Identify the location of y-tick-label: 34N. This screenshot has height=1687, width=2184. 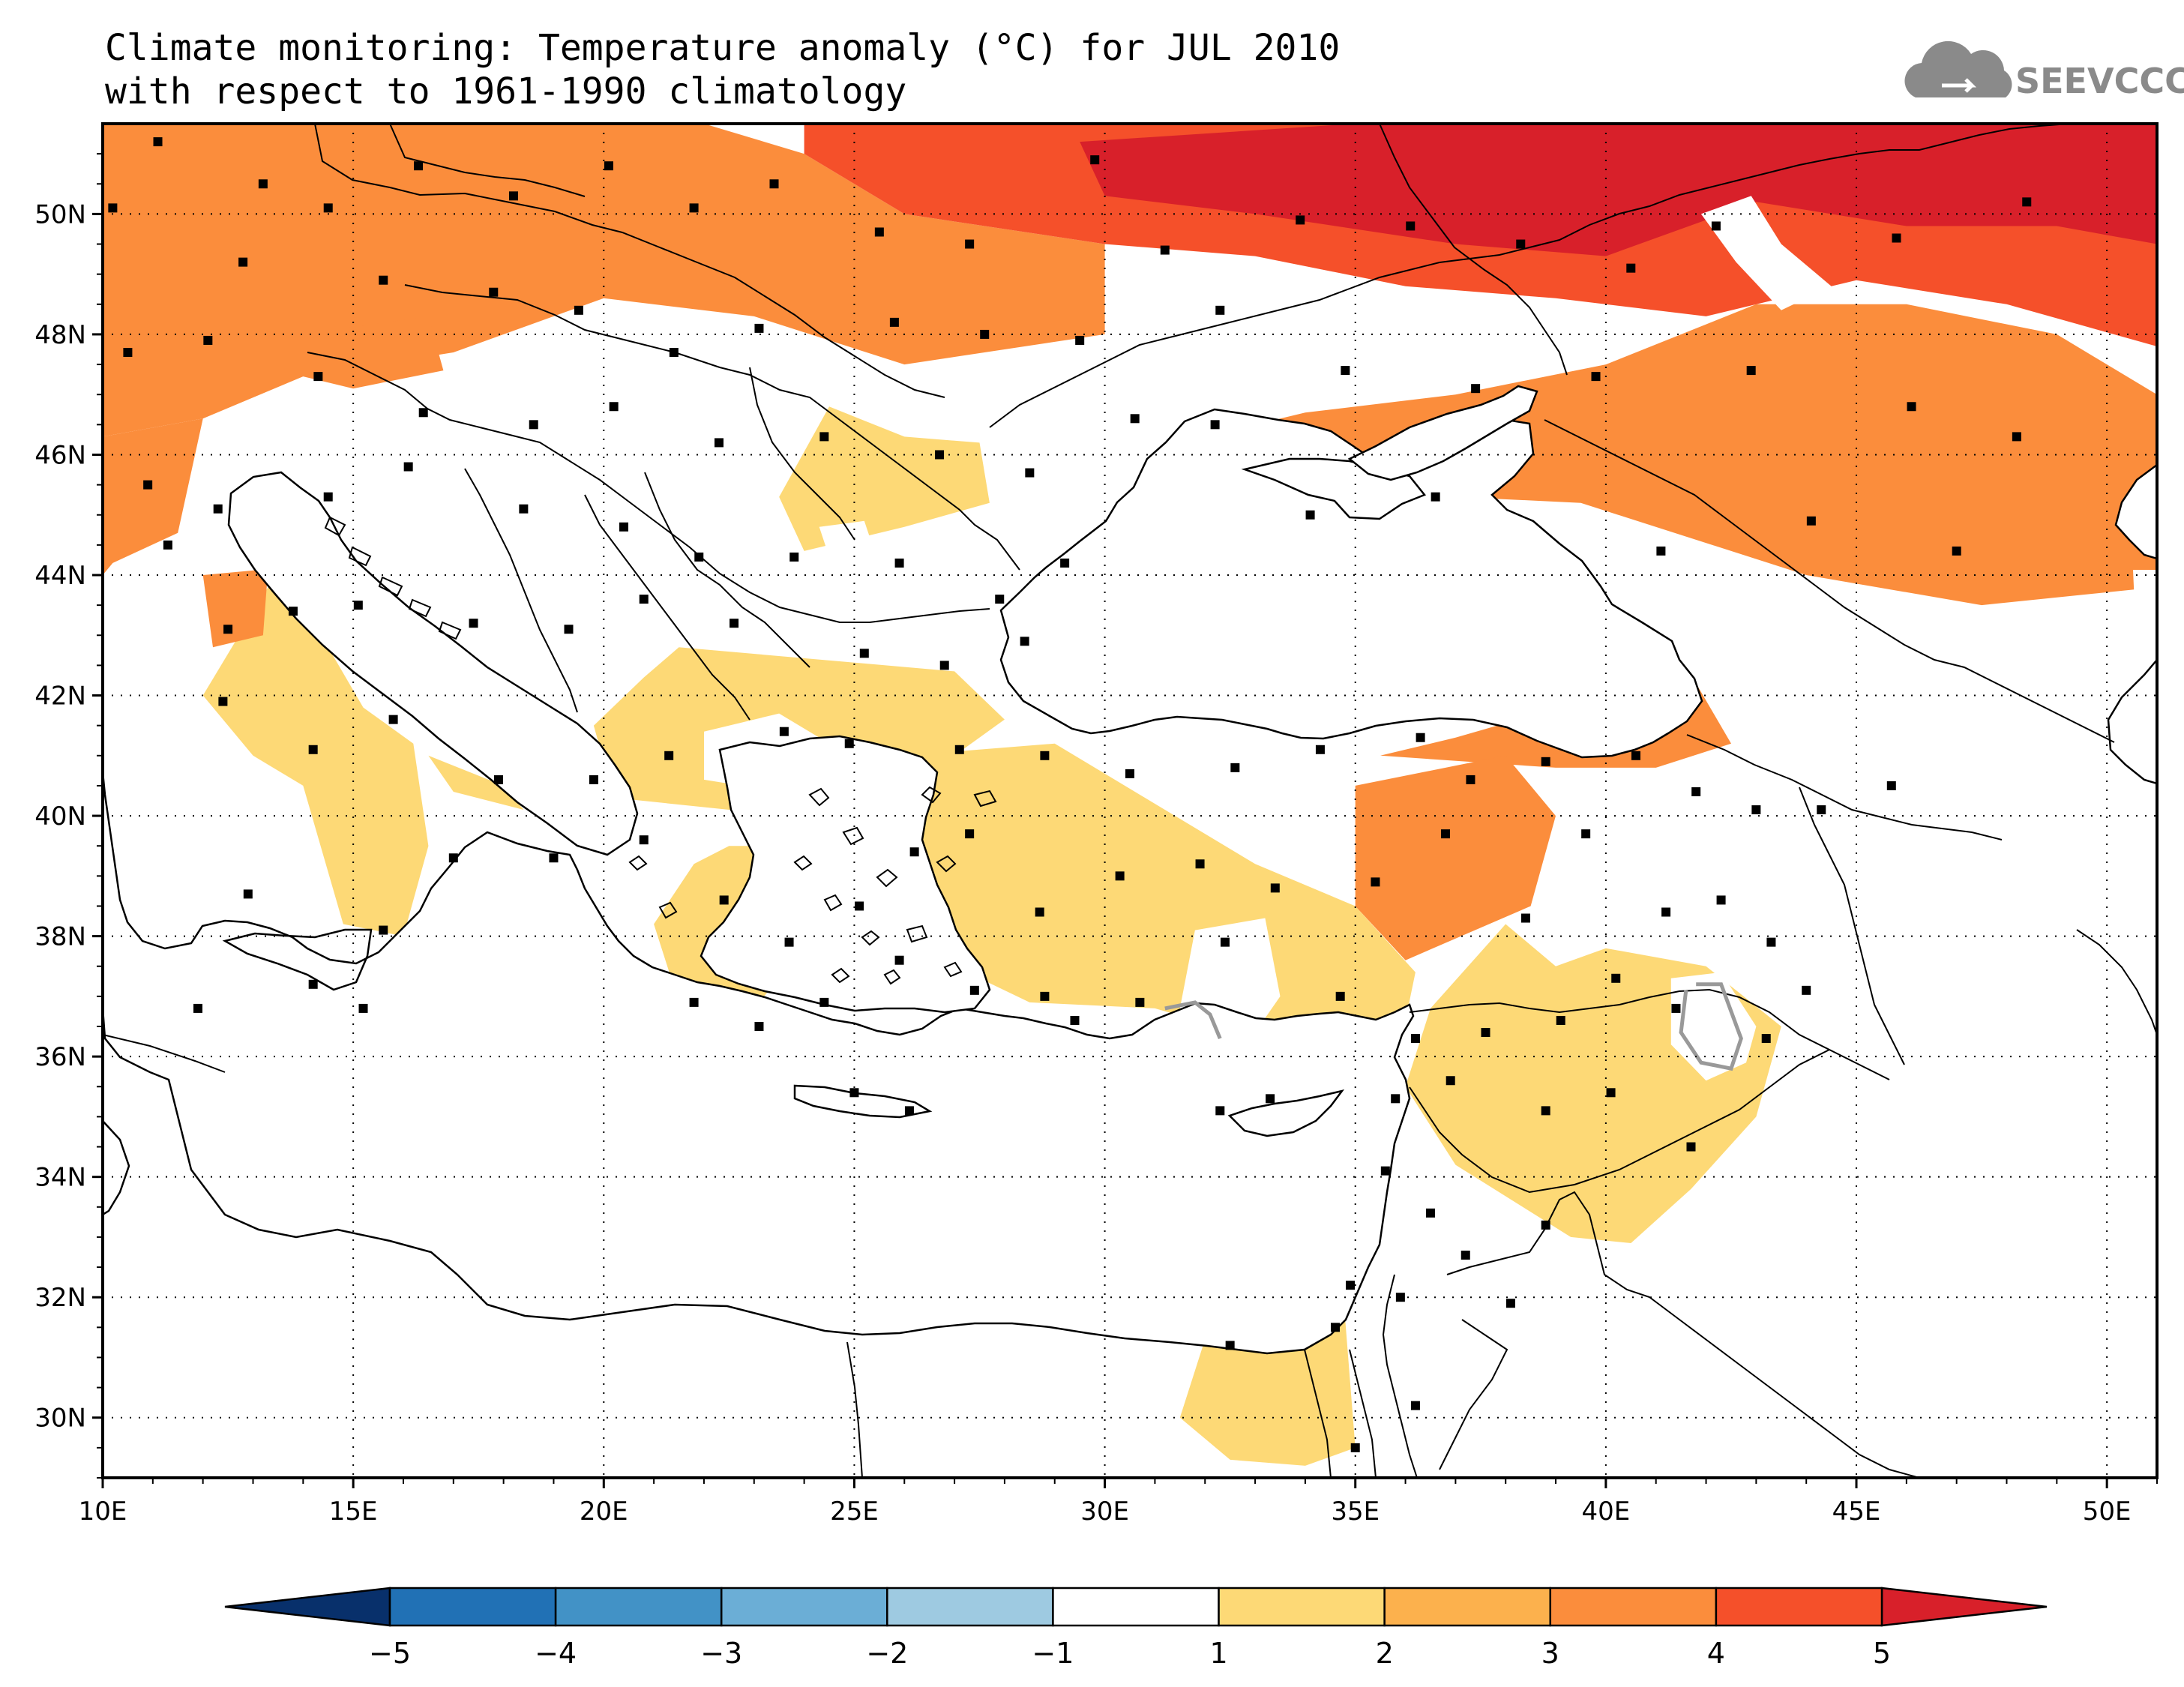
(60, 1178).